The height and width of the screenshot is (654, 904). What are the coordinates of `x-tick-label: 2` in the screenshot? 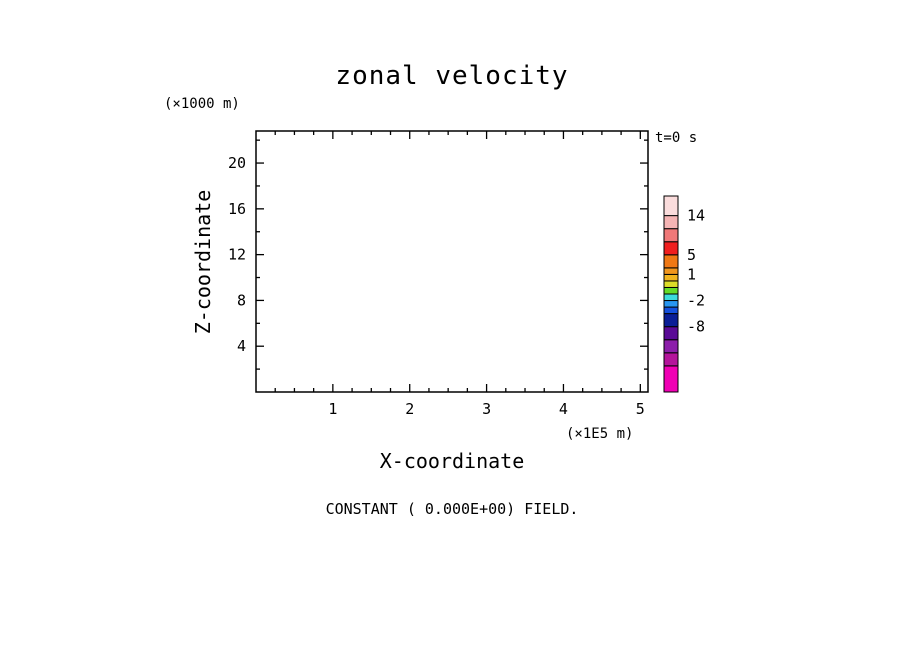 It's located at (409, 409).